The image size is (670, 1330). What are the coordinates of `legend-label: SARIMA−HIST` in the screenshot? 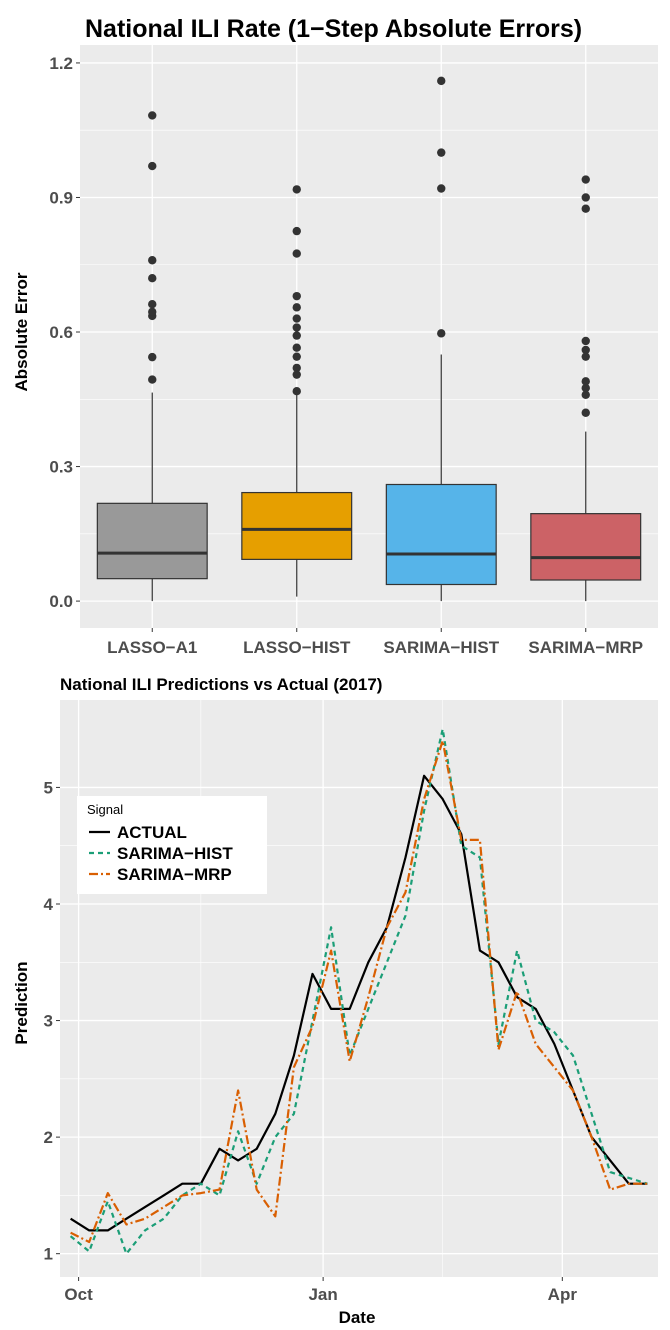 It's located at (175, 853).